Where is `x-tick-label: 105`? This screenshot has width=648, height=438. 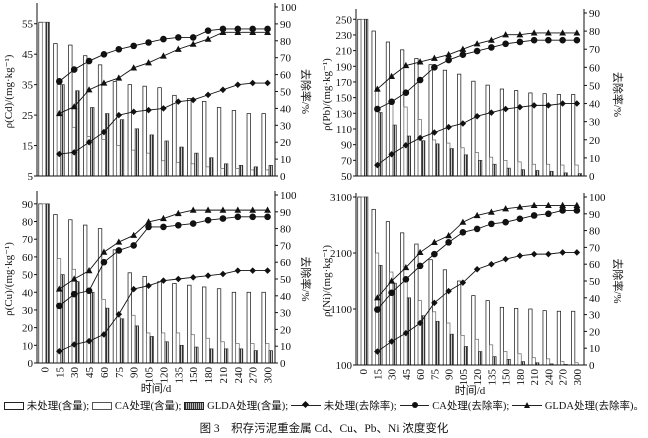 x-tick-label: 105 is located at coordinates (464, 377).